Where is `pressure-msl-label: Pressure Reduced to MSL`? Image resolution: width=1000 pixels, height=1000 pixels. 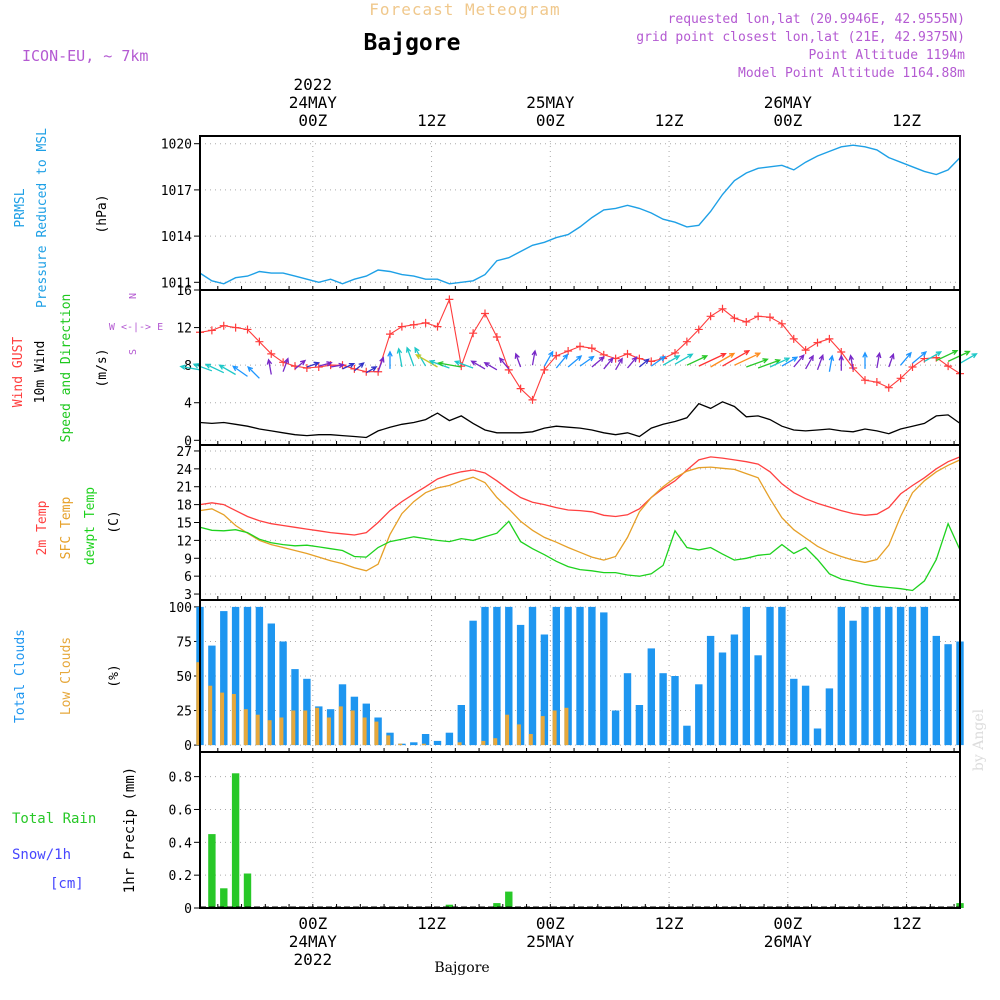 pressure-msl-label: Pressure Reduced to MSL is located at coordinates (42, 218).